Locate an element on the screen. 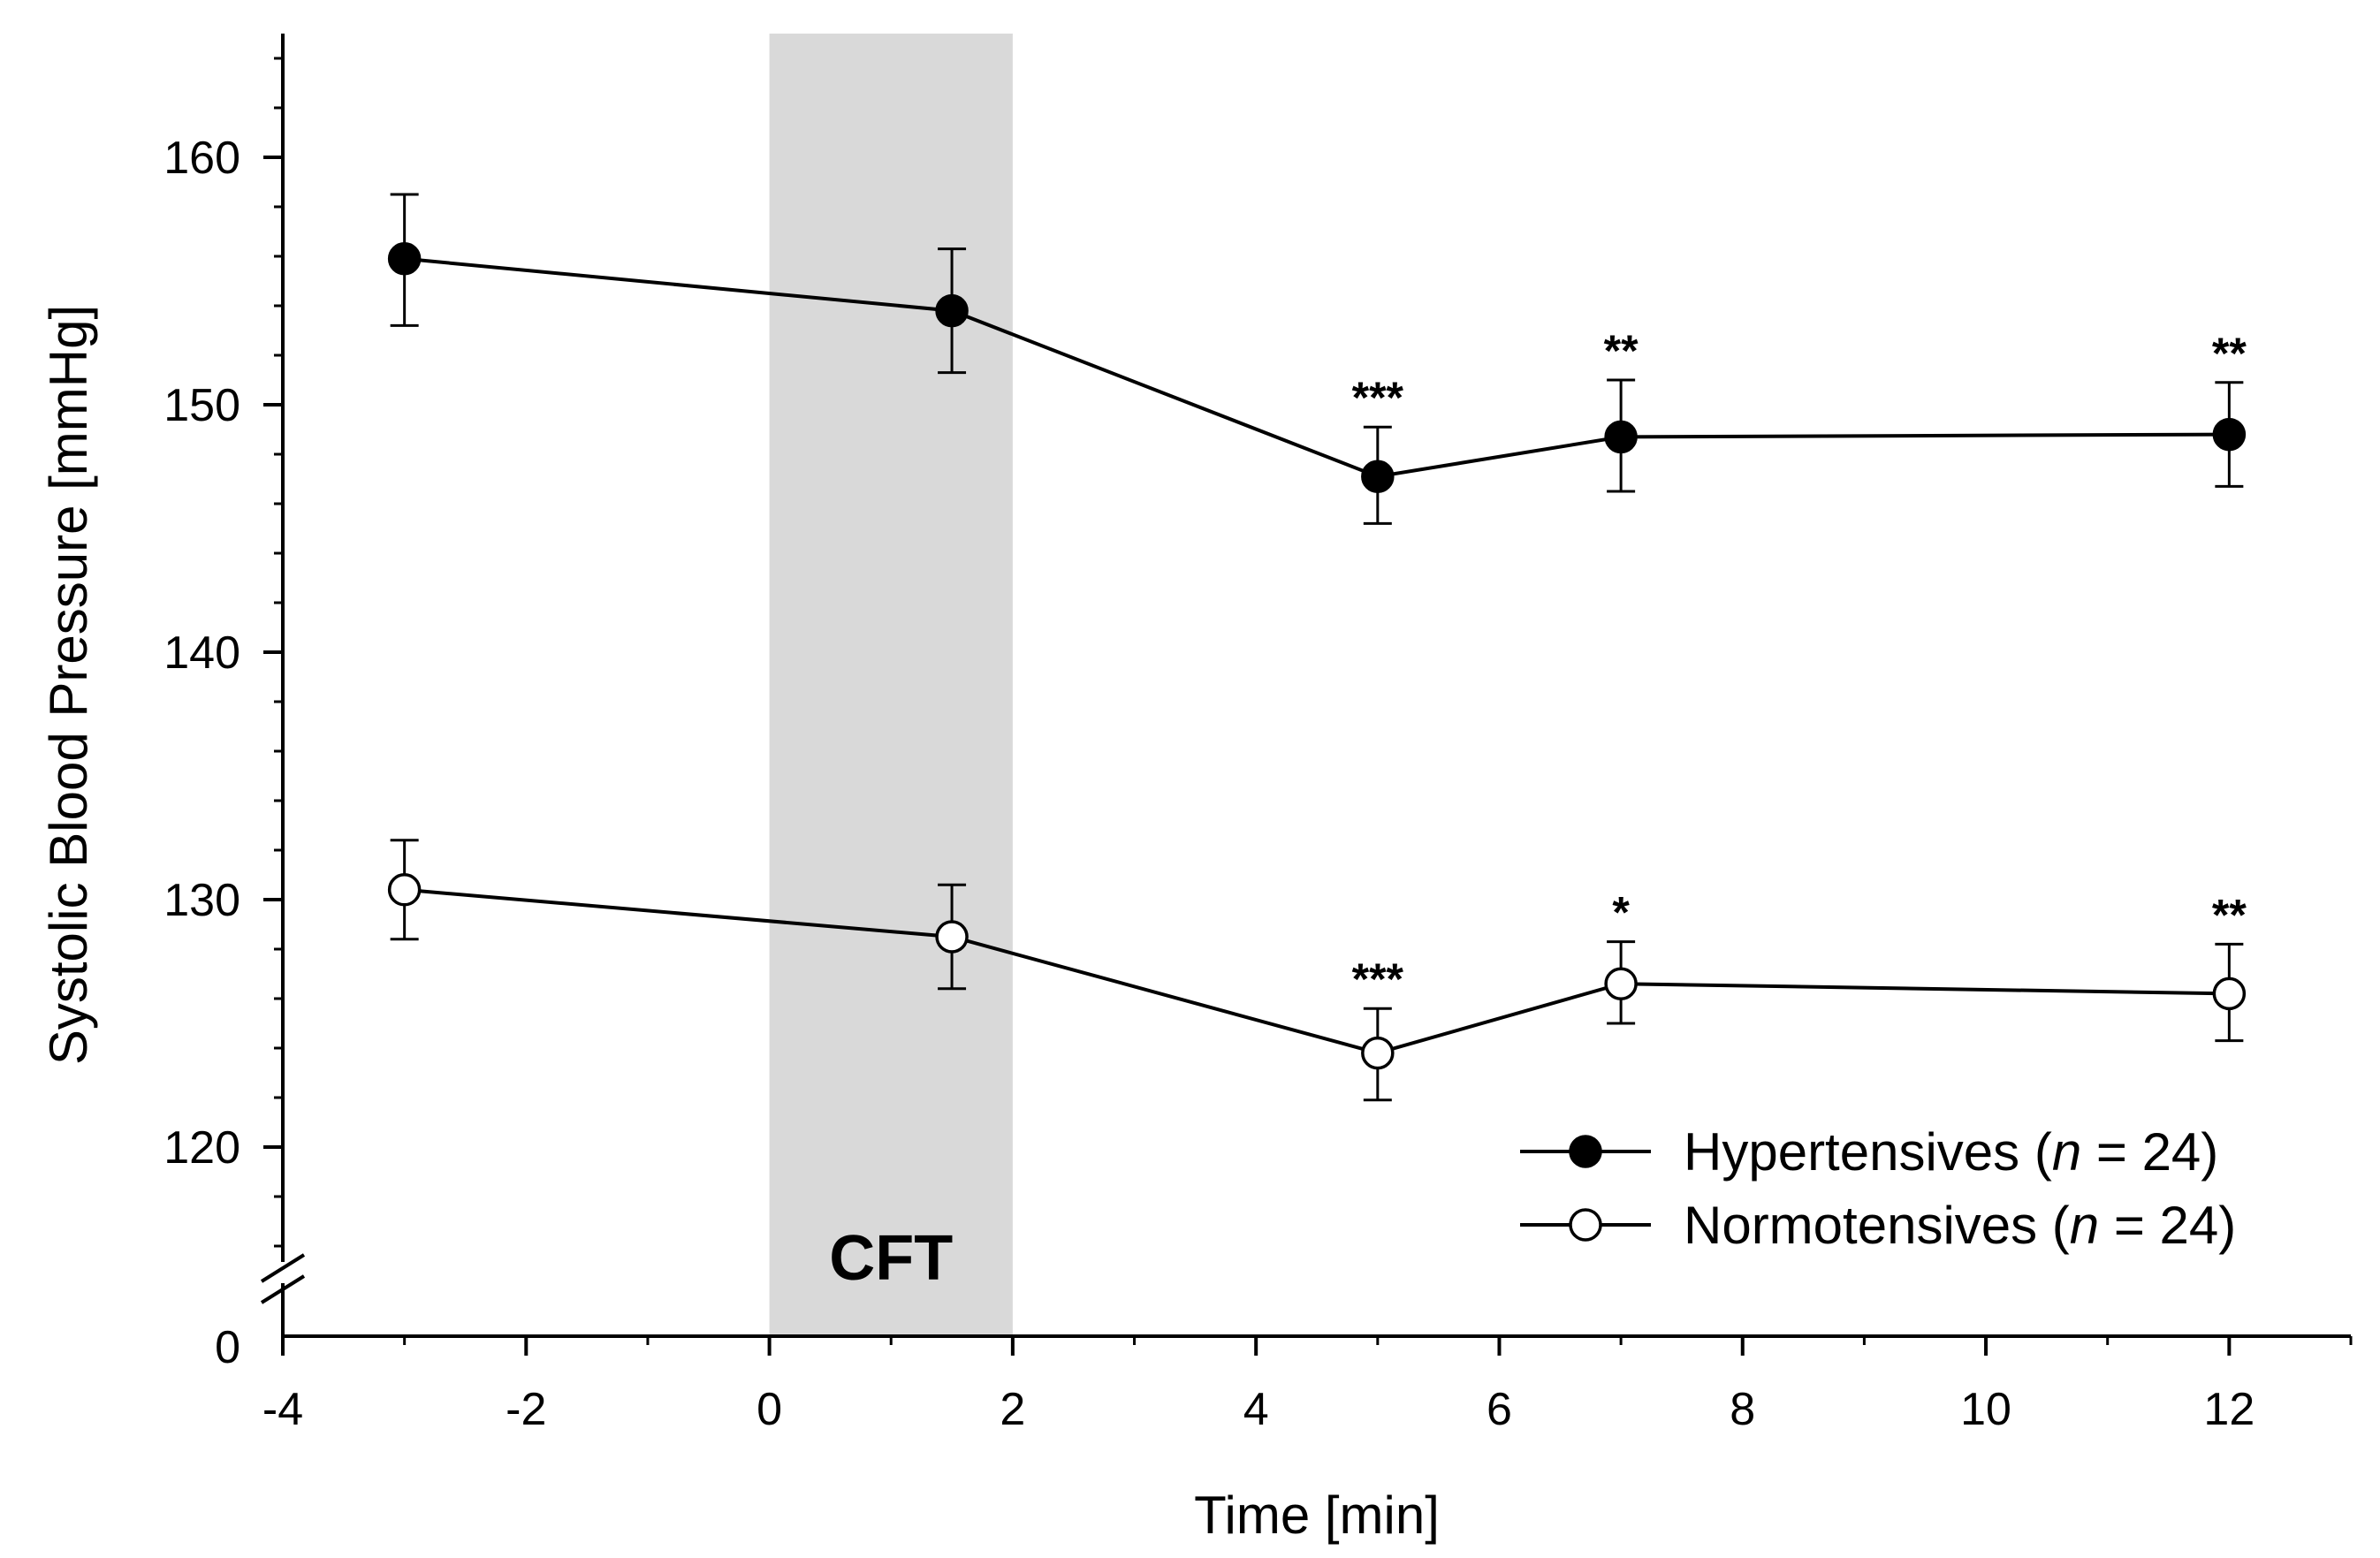 The width and height of the screenshot is (2380, 1558). x-tick-label: -2 is located at coordinates (526, 1409).